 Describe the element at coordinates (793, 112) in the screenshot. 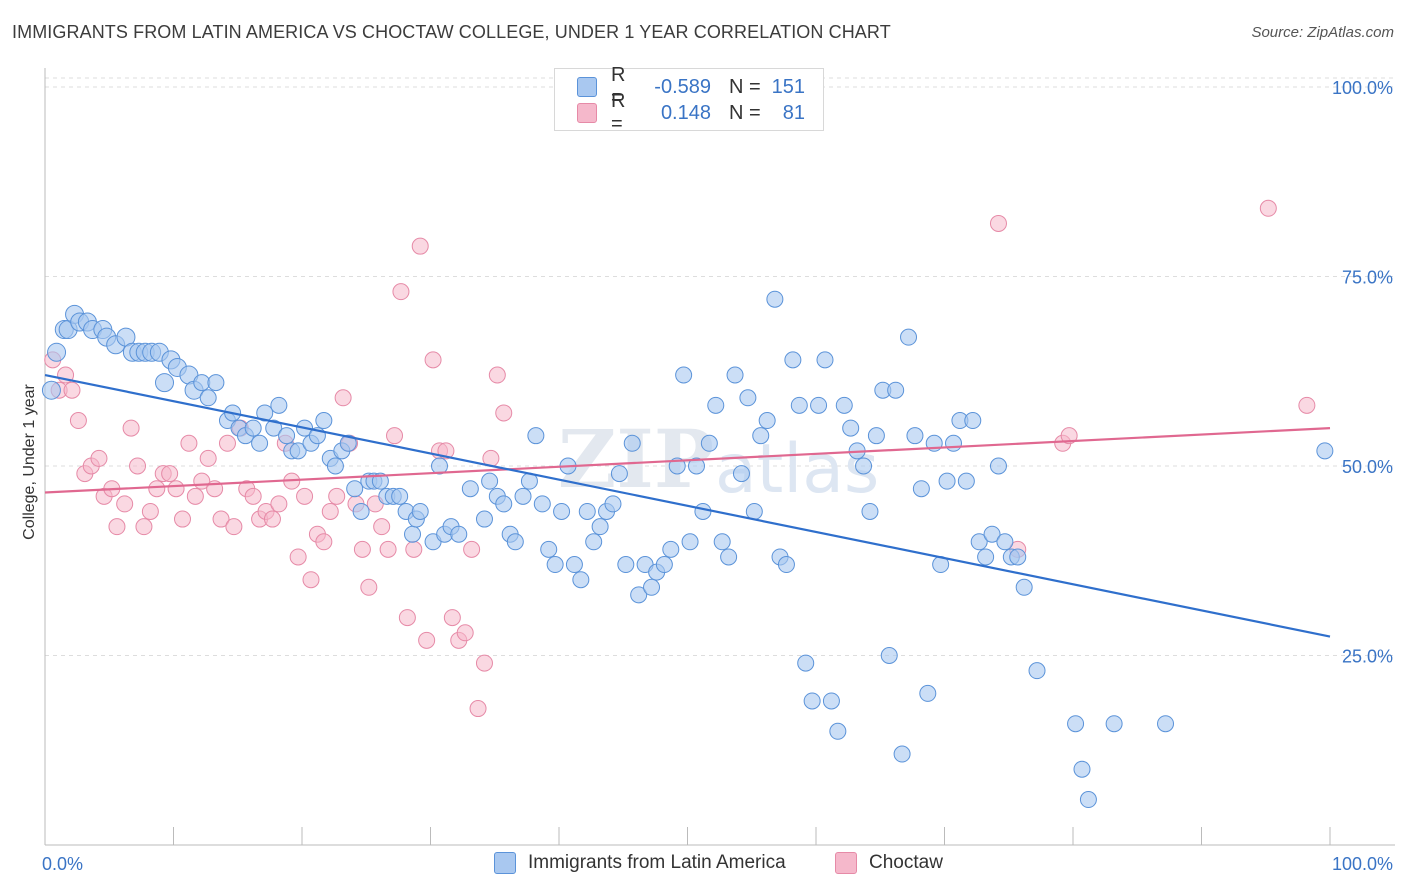

I see `legend-n-value: 81` at that location.